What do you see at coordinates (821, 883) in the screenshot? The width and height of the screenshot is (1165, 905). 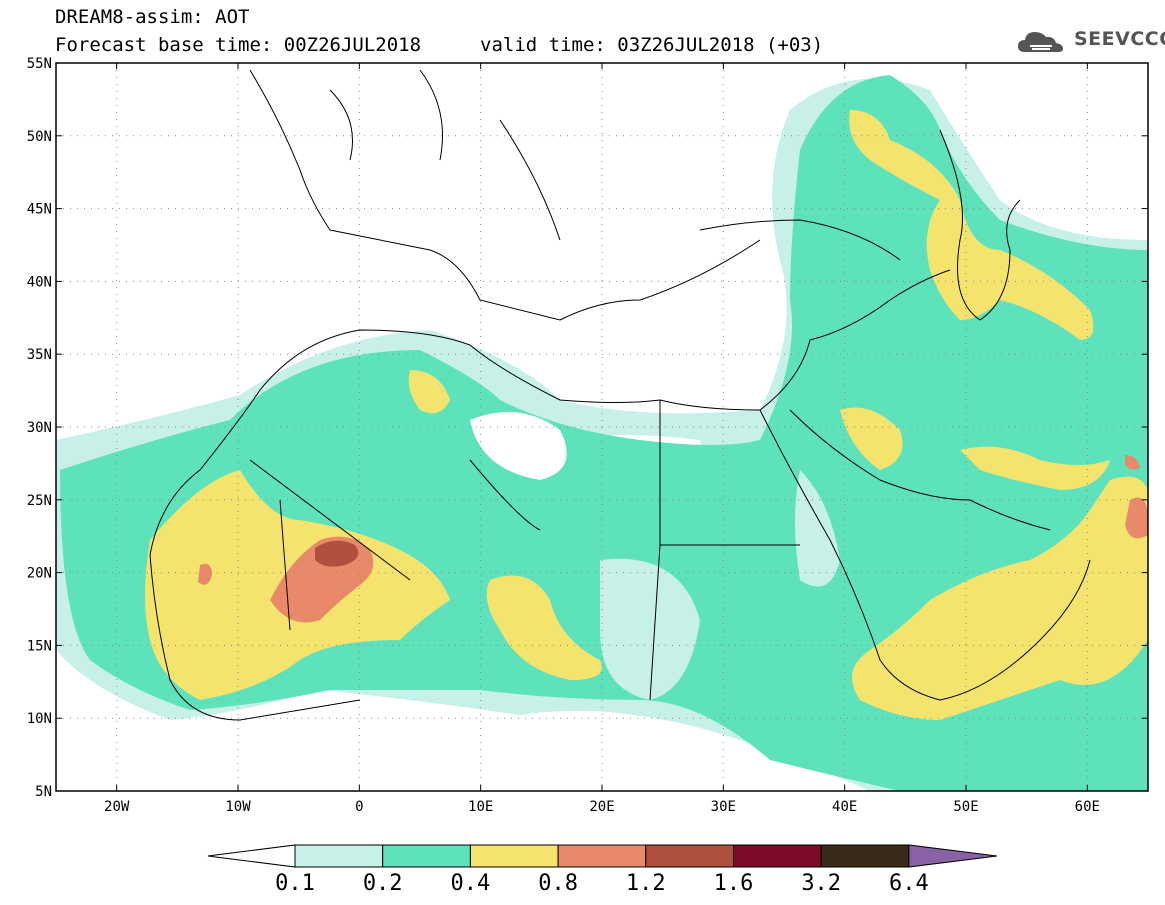 I see `colorbar-label: 3.2` at bounding box center [821, 883].